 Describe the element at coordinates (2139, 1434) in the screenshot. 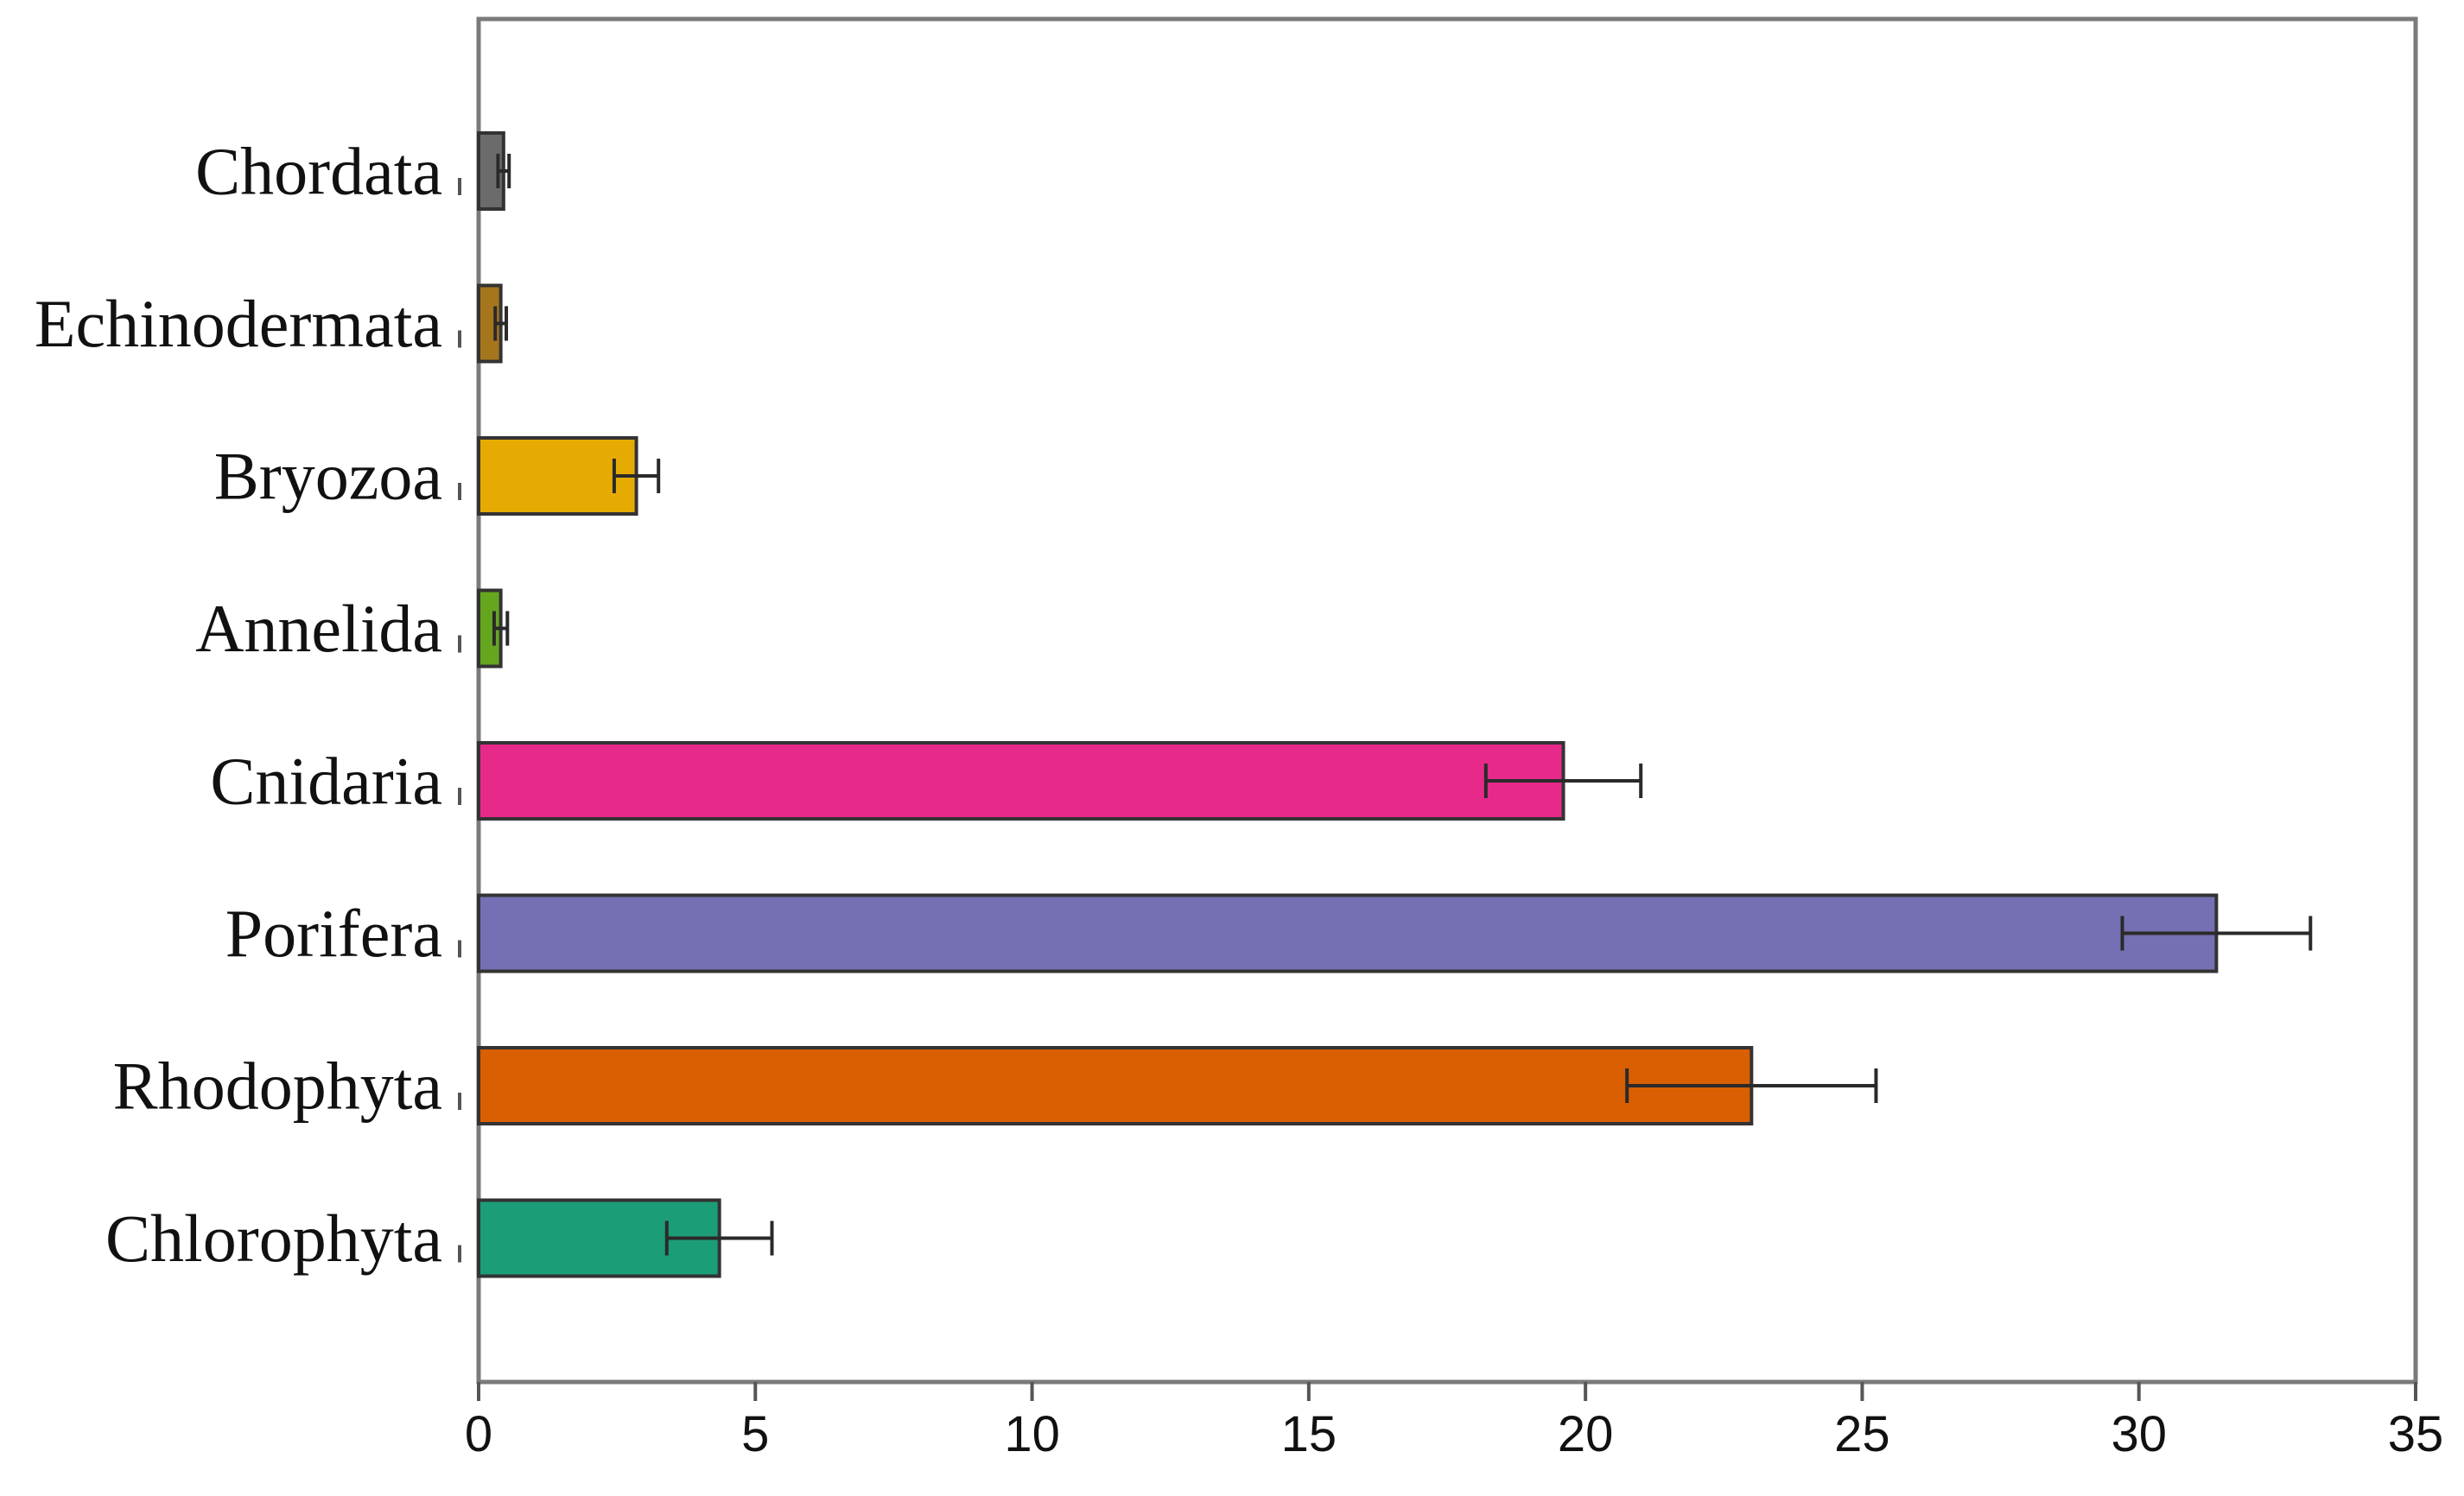

I see `x-tick-label-30: 30` at that location.